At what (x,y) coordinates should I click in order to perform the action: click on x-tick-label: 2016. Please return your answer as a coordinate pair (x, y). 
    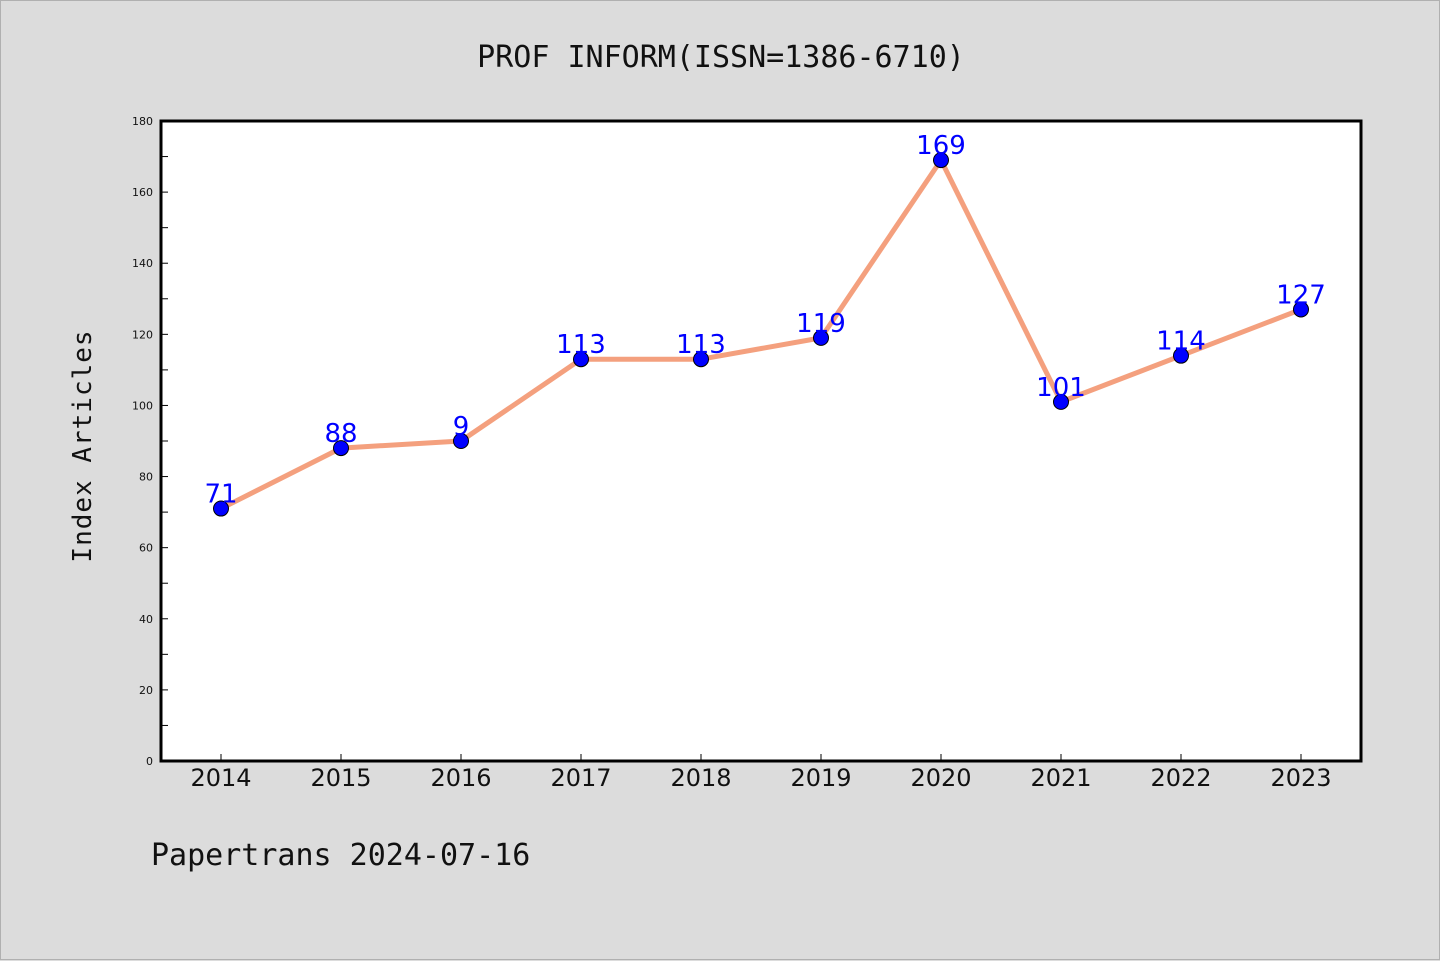
    Looking at the image, I should click on (460, 778).